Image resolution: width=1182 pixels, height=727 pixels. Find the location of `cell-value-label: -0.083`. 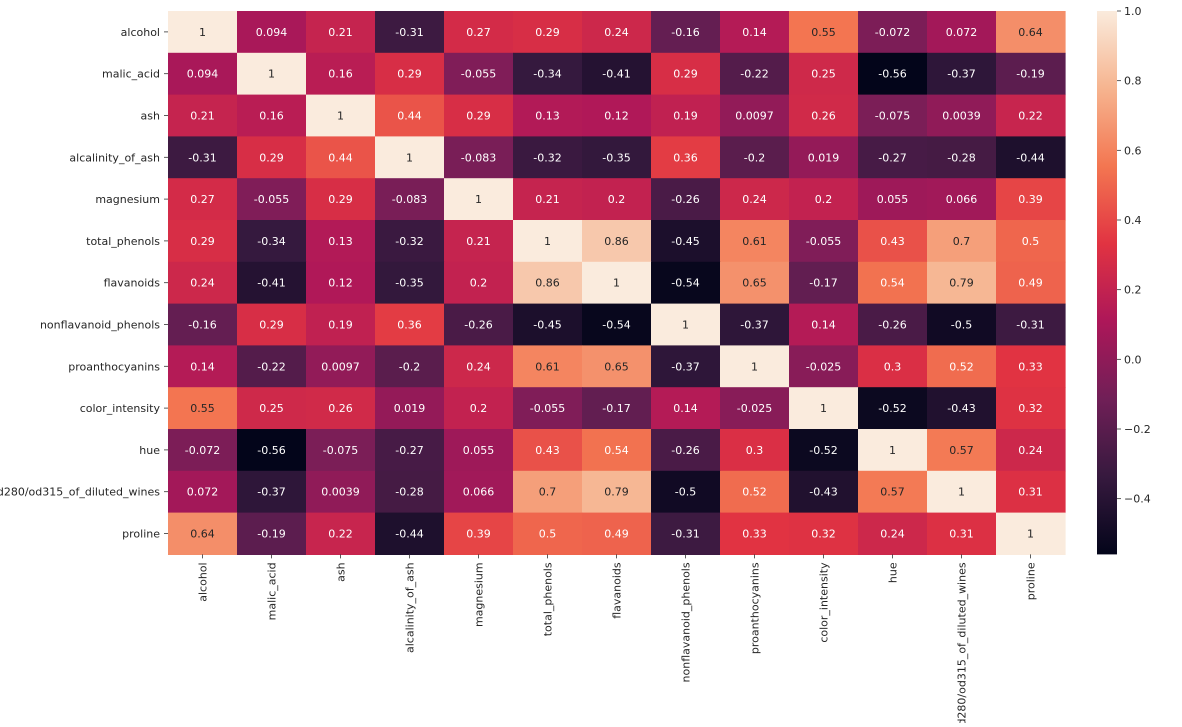

cell-value-label: -0.083 is located at coordinates (478, 157).